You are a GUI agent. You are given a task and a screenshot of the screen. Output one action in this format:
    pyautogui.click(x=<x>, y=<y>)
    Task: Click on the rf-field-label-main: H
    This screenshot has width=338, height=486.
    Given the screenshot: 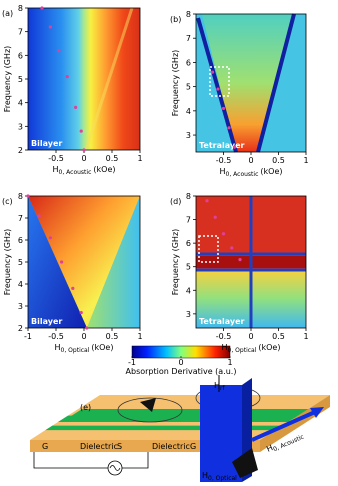 What is the action you would take?
    pyautogui.click(x=217, y=385)
    